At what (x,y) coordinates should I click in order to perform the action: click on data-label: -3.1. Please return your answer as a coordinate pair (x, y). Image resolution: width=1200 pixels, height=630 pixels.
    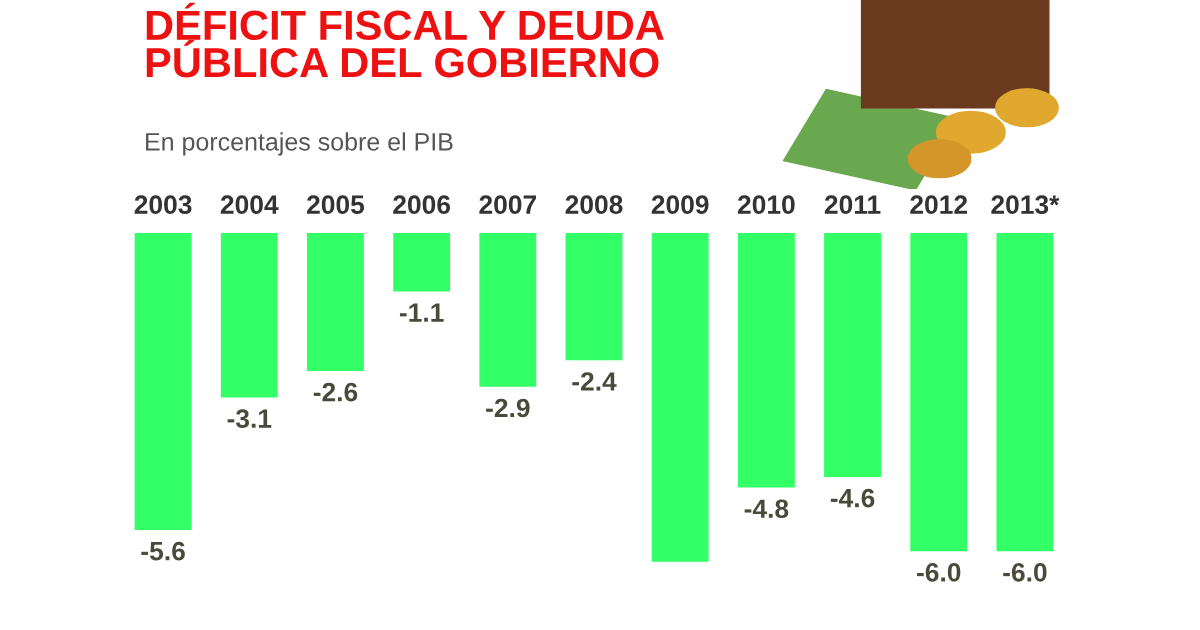
    Looking at the image, I should click on (249, 418).